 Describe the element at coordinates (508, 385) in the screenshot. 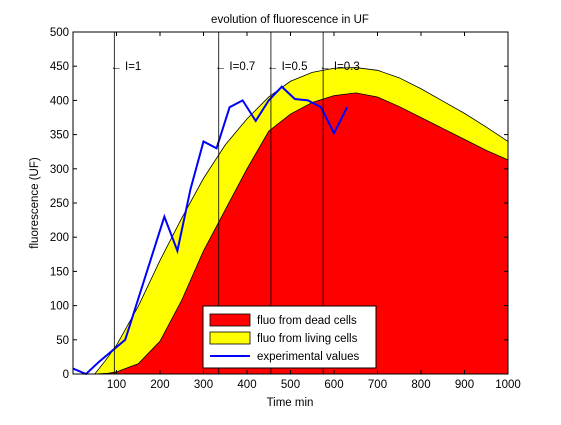

I see `x-tick-label: 1000` at that location.